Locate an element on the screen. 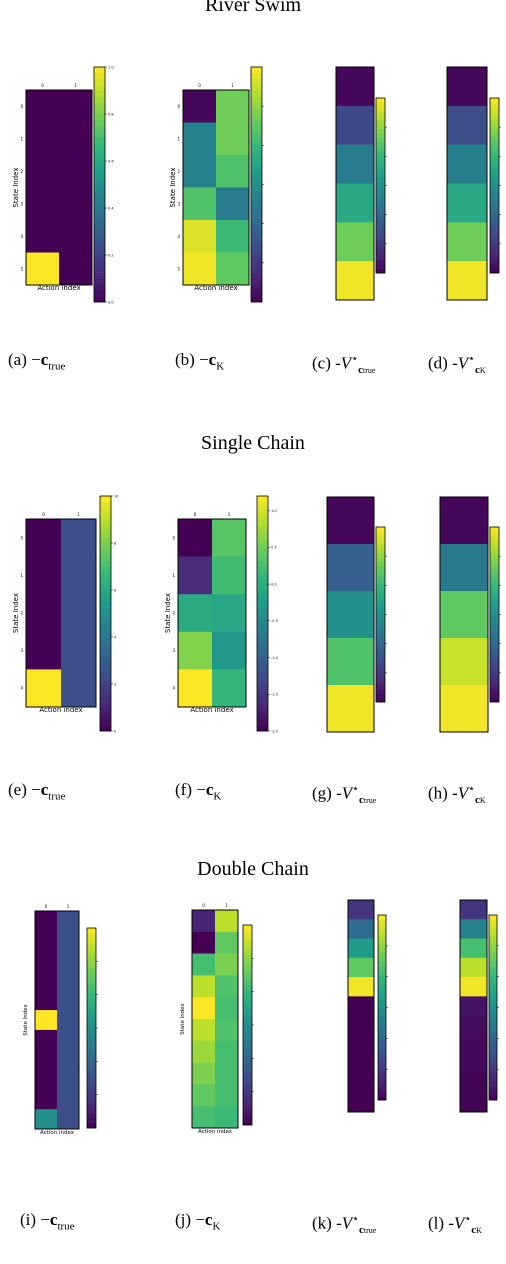 The width and height of the screenshot is (506, 1264). caption-label: (f) is located at coordinates (183, 789).